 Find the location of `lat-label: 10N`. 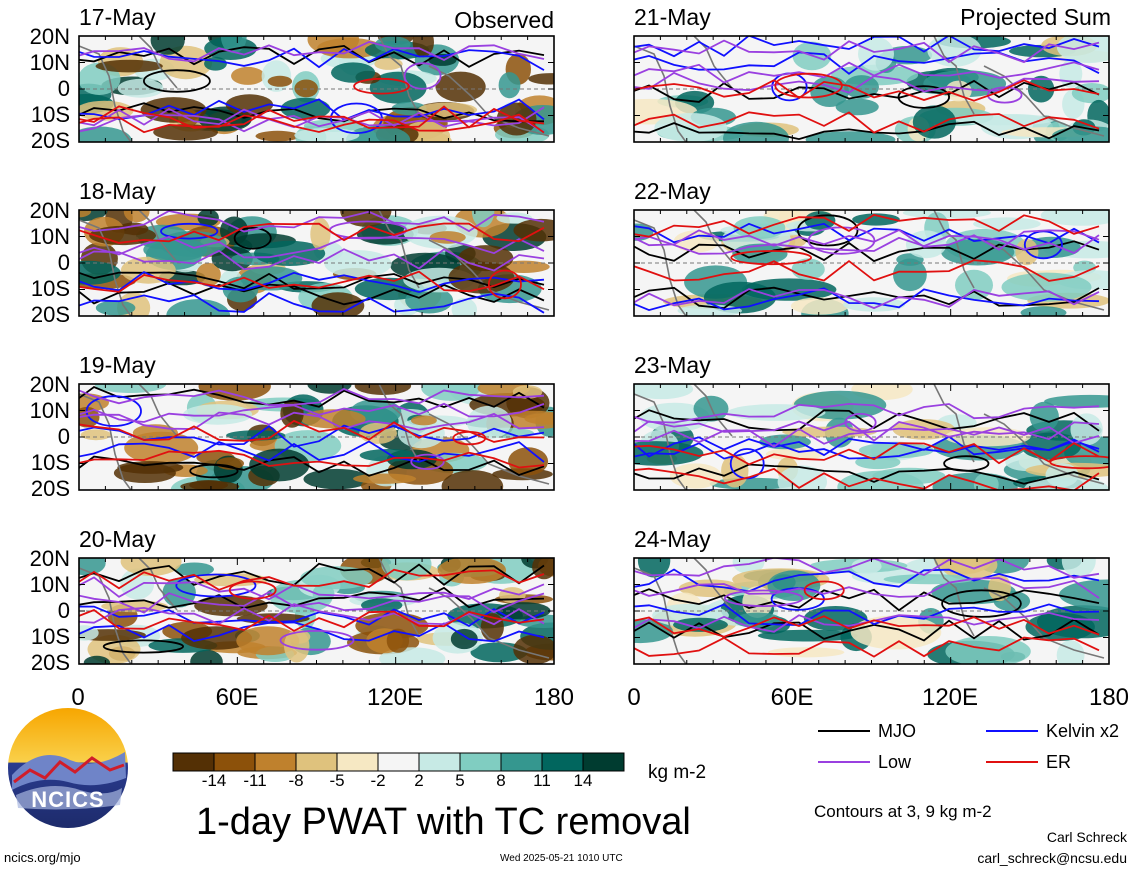

lat-label: 10N is located at coordinates (49, 236).